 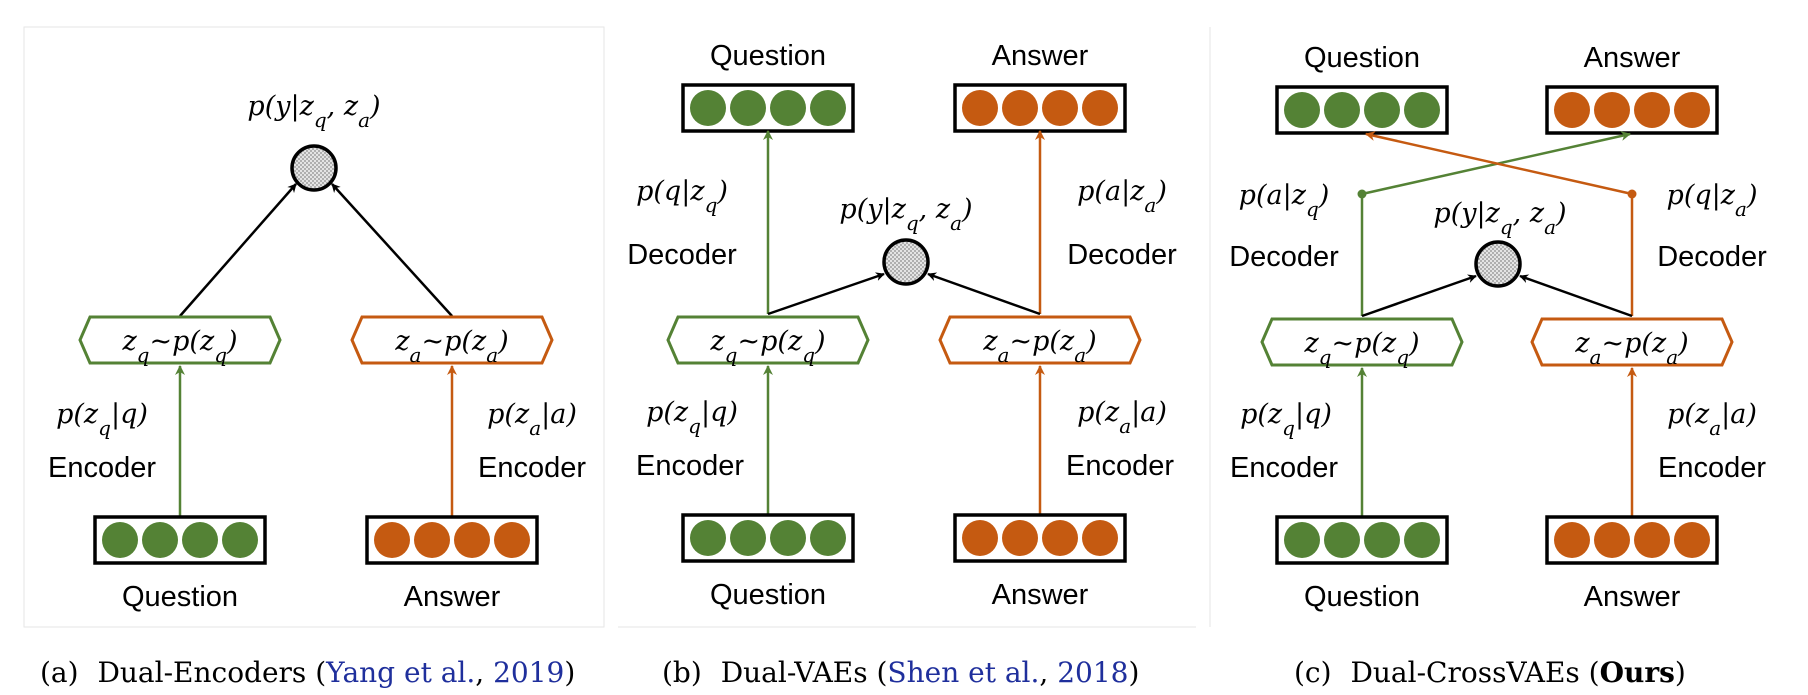 I want to click on answer-top-tokens-b, so click(x=1040, y=108).